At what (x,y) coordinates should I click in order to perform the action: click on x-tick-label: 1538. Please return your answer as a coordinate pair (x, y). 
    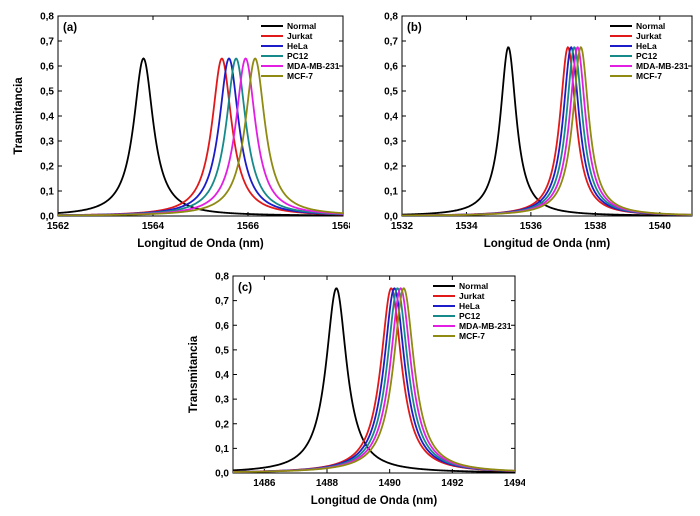
    Looking at the image, I should click on (595, 226).